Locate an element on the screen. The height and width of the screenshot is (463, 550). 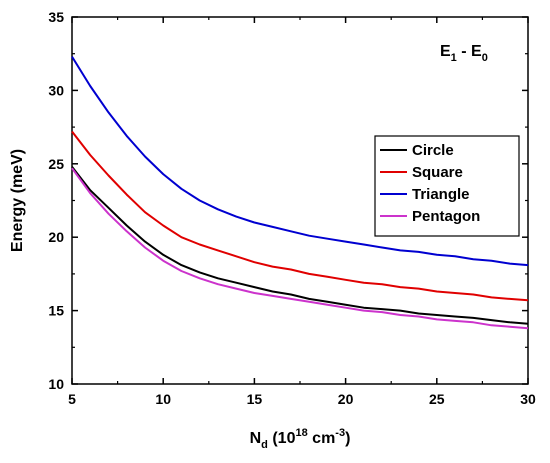
x-axis-title-sub: d is located at coordinates (264, 445).